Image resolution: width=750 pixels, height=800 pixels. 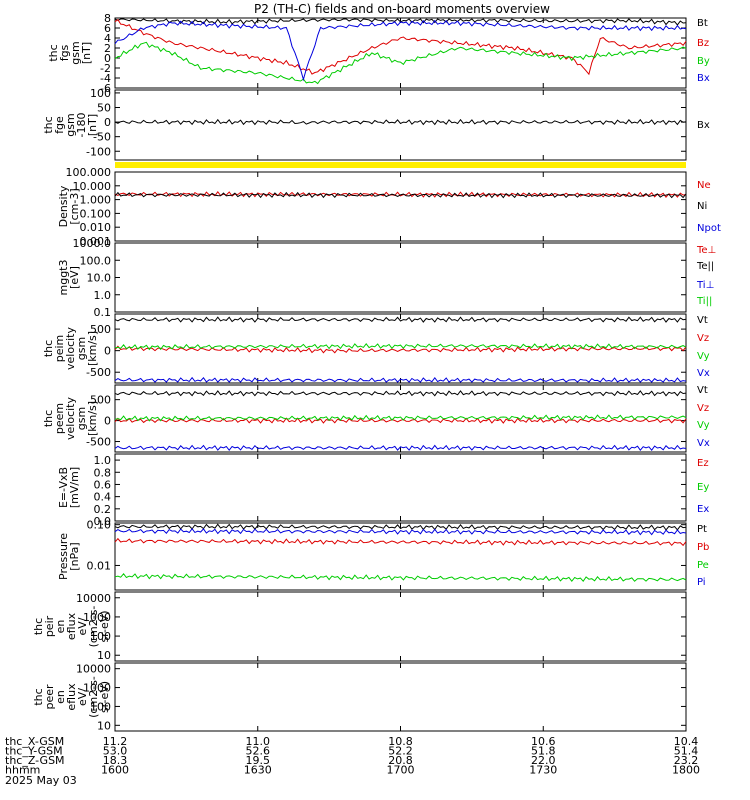 I want to click on footer-value: 1630, so click(x=258, y=770).